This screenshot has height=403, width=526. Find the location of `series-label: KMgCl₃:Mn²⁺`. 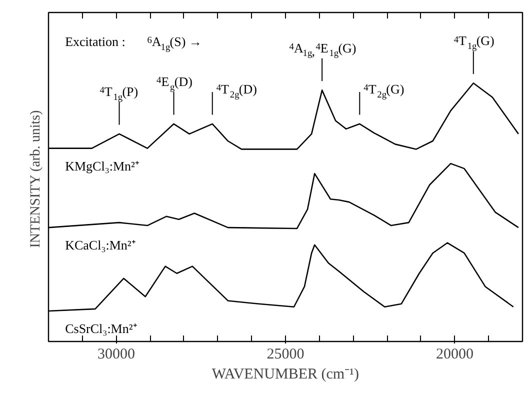

series-label: KMgCl₃:Mn²⁺ is located at coordinates (102, 166).